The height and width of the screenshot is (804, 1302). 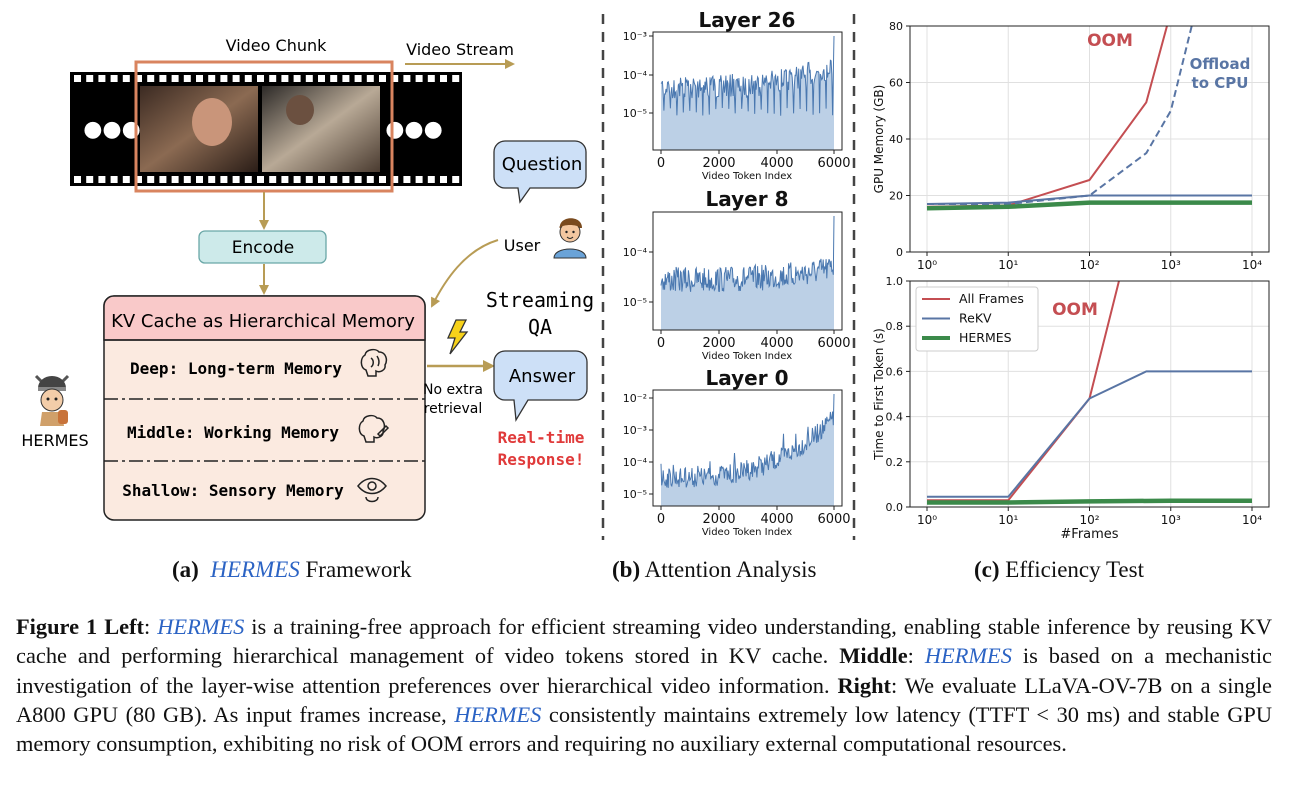 I want to click on y-tick-label: 40, so click(x=896, y=139).